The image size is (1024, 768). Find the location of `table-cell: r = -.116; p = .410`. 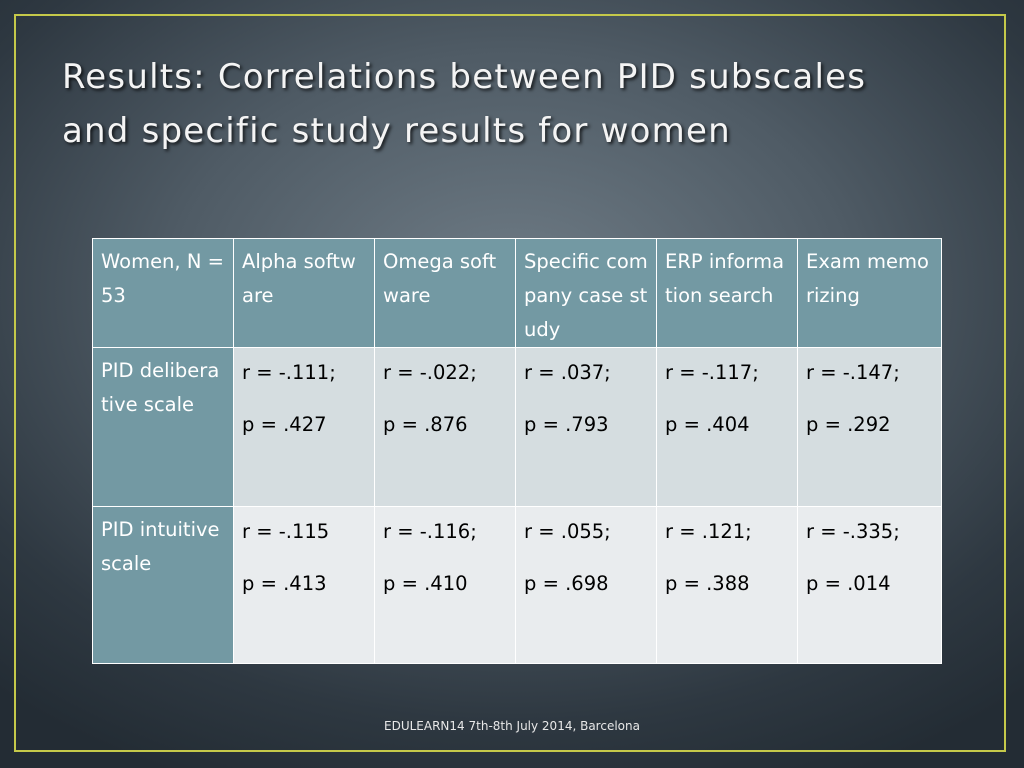

table-cell: r = -.116; p = .410 is located at coordinates (445, 585).